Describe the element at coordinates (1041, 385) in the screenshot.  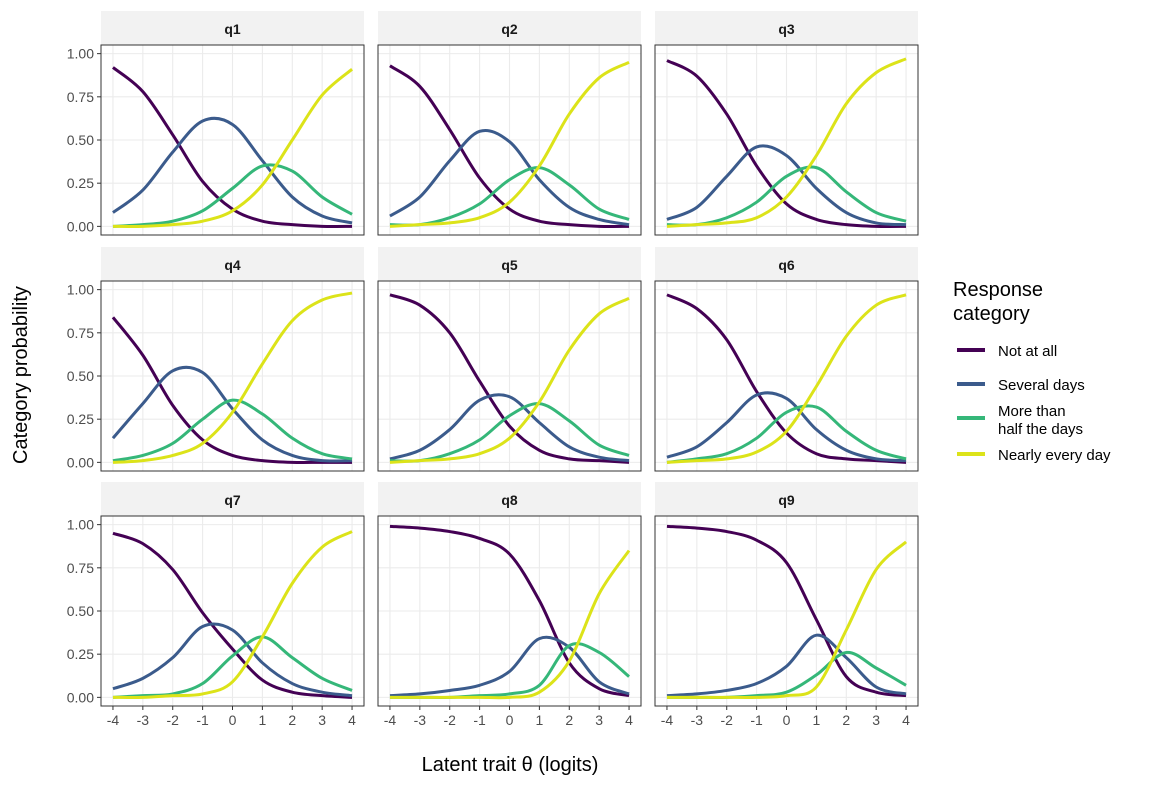
I see `legend-label: Several days` at that location.